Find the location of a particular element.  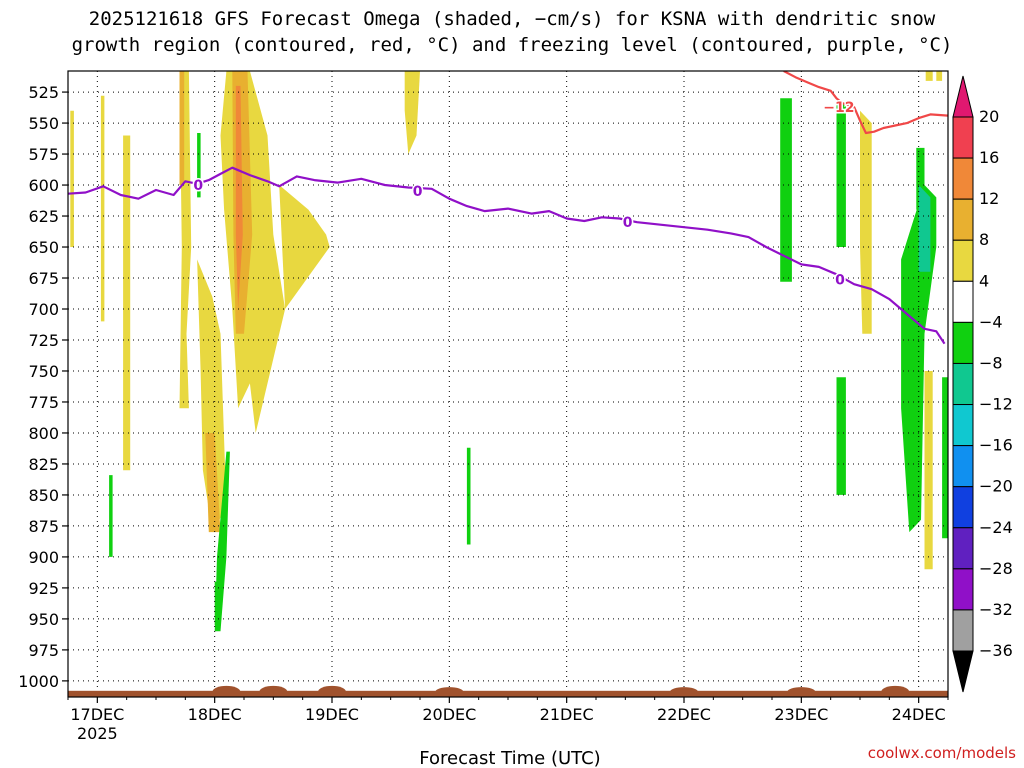

y-tick-label-775: 775 is located at coordinates (43, 402).